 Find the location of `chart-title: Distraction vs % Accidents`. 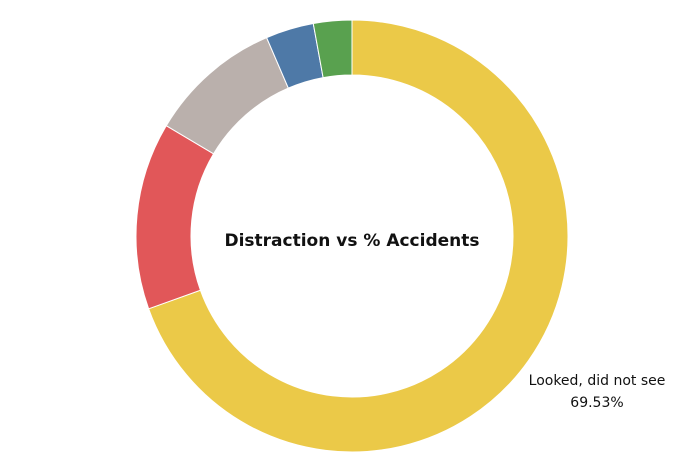

chart-title: Distraction vs % Accidents is located at coordinates (351, 241).